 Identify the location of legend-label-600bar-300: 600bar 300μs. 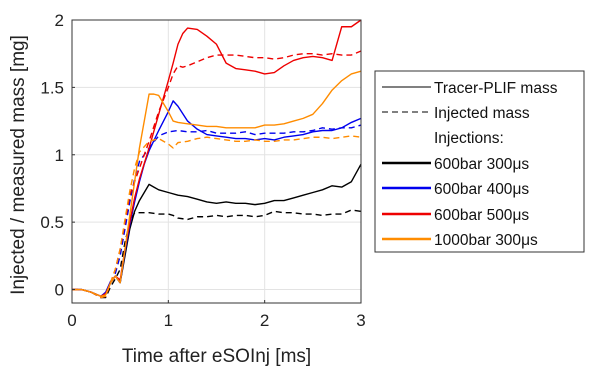
(481, 164).